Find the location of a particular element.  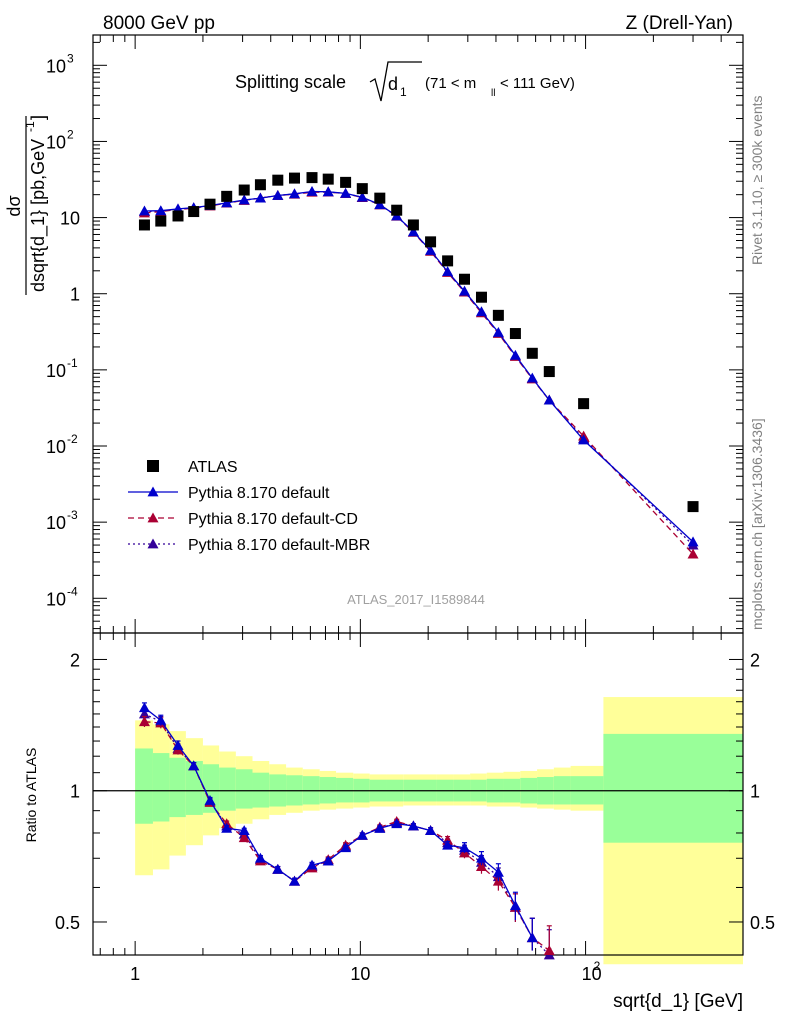

title-suffix-sub: ll is located at coordinates (493, 93).